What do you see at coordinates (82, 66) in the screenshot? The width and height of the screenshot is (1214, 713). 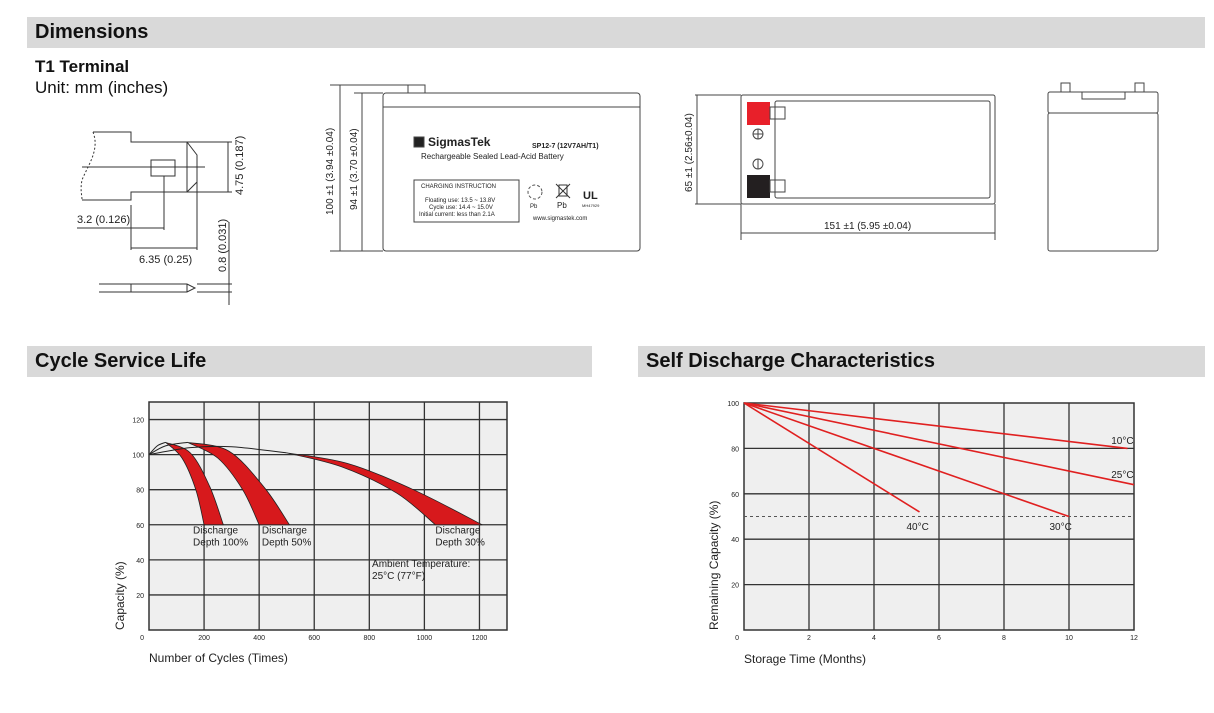 I see `terminal-title: T1 Terminal` at bounding box center [82, 66].